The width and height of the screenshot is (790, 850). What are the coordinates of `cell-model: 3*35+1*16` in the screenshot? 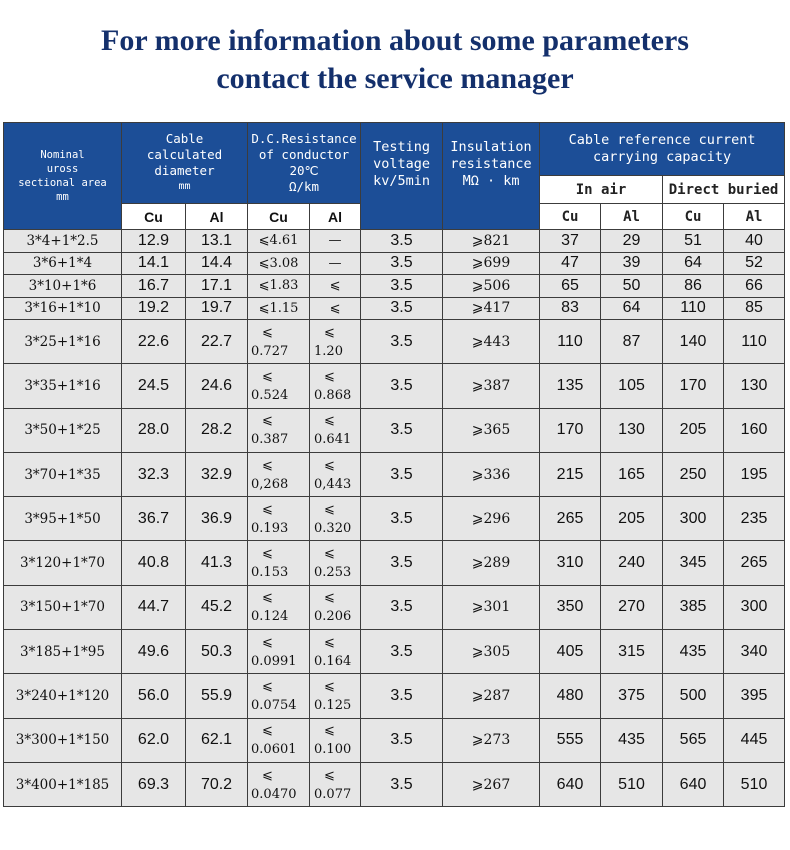 It's located at (62, 386).